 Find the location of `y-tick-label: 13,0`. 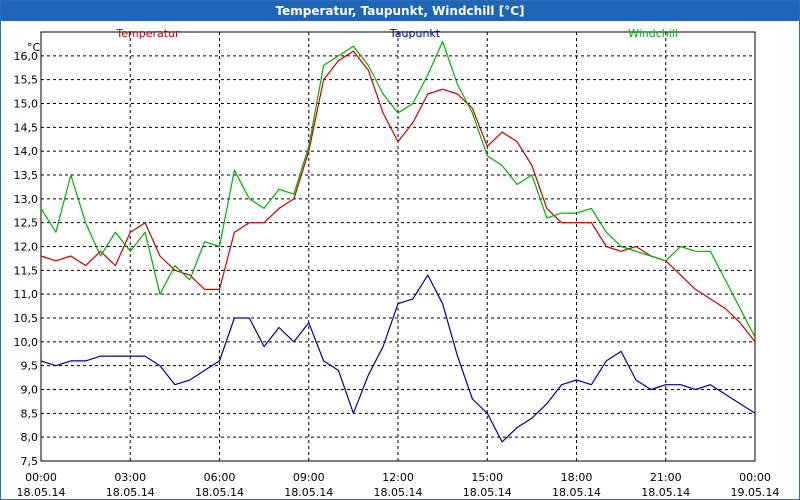

y-tick-label: 13,0 is located at coordinates (26, 199).